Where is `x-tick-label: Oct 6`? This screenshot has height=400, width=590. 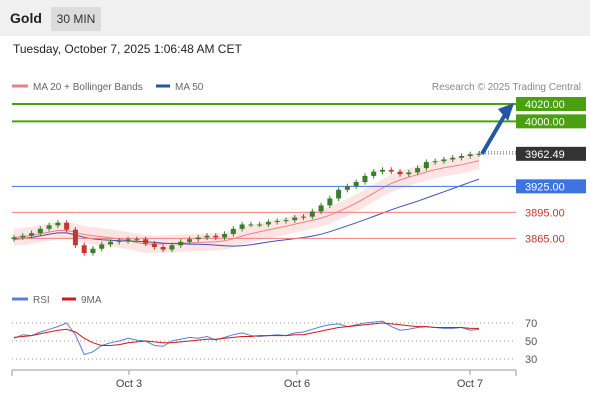
x-tick-label: Oct 6 is located at coordinates (297, 384).